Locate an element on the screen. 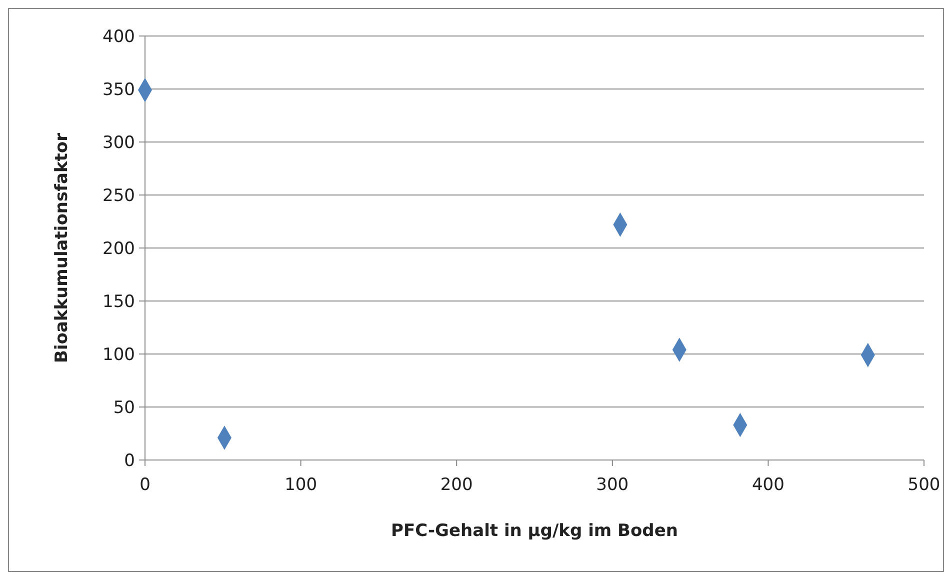  y-tick-label: 300 is located at coordinates (118, 142).